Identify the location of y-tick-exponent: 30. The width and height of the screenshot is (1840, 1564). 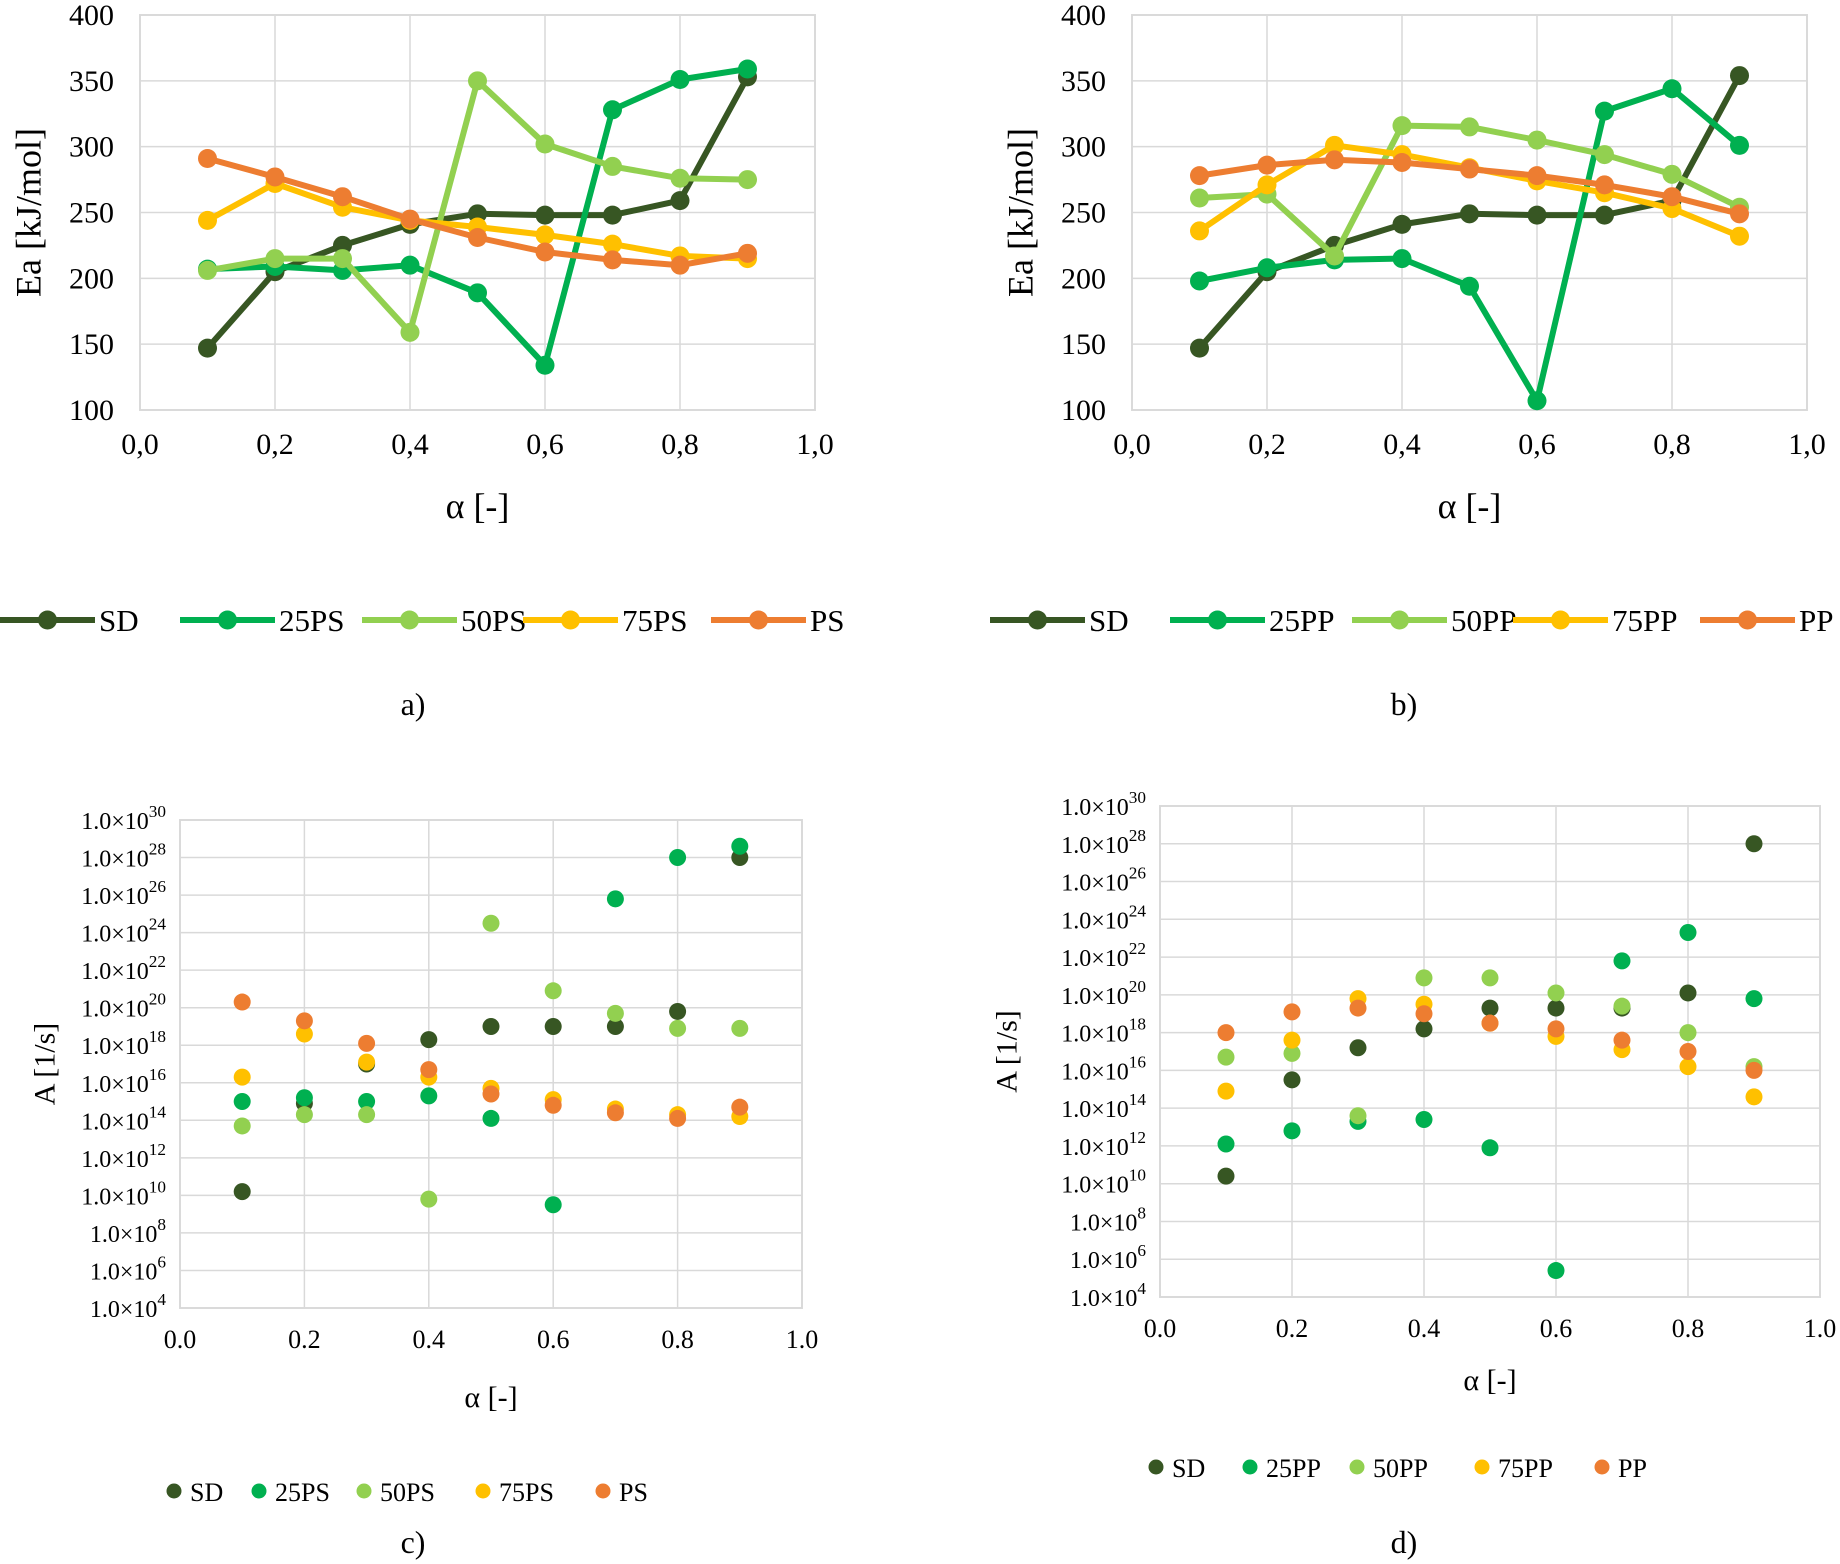
(157, 811).